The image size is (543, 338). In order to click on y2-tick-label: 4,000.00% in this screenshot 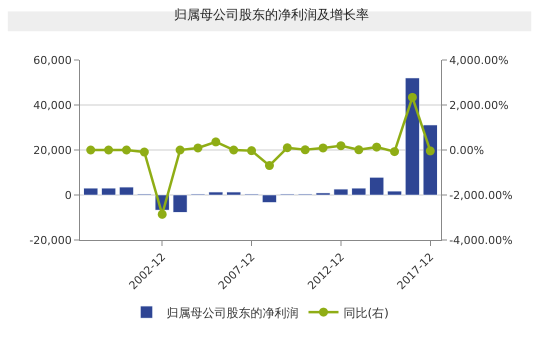, I will do `click(479, 60)`.